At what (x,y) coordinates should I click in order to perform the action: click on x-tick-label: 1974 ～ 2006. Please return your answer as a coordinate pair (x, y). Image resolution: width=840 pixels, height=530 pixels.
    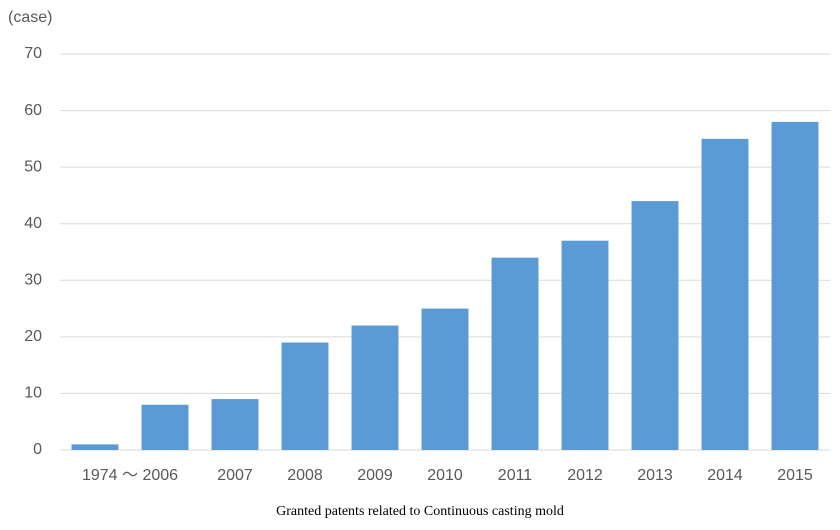
    Looking at the image, I should click on (130, 475).